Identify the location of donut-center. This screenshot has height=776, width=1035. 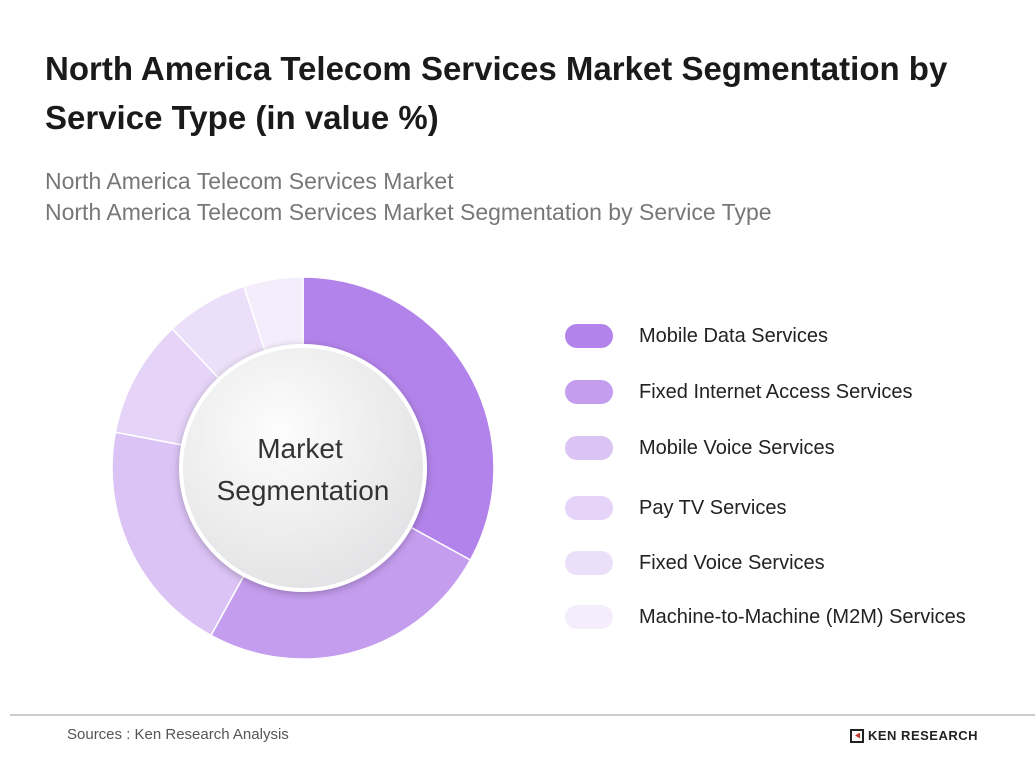
(303, 468).